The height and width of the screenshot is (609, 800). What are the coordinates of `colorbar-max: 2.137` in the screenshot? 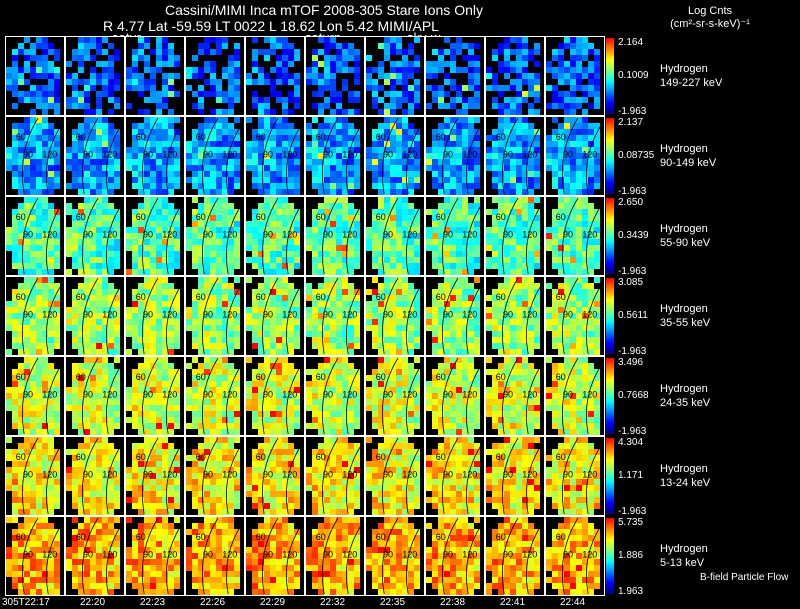 It's located at (631, 122).